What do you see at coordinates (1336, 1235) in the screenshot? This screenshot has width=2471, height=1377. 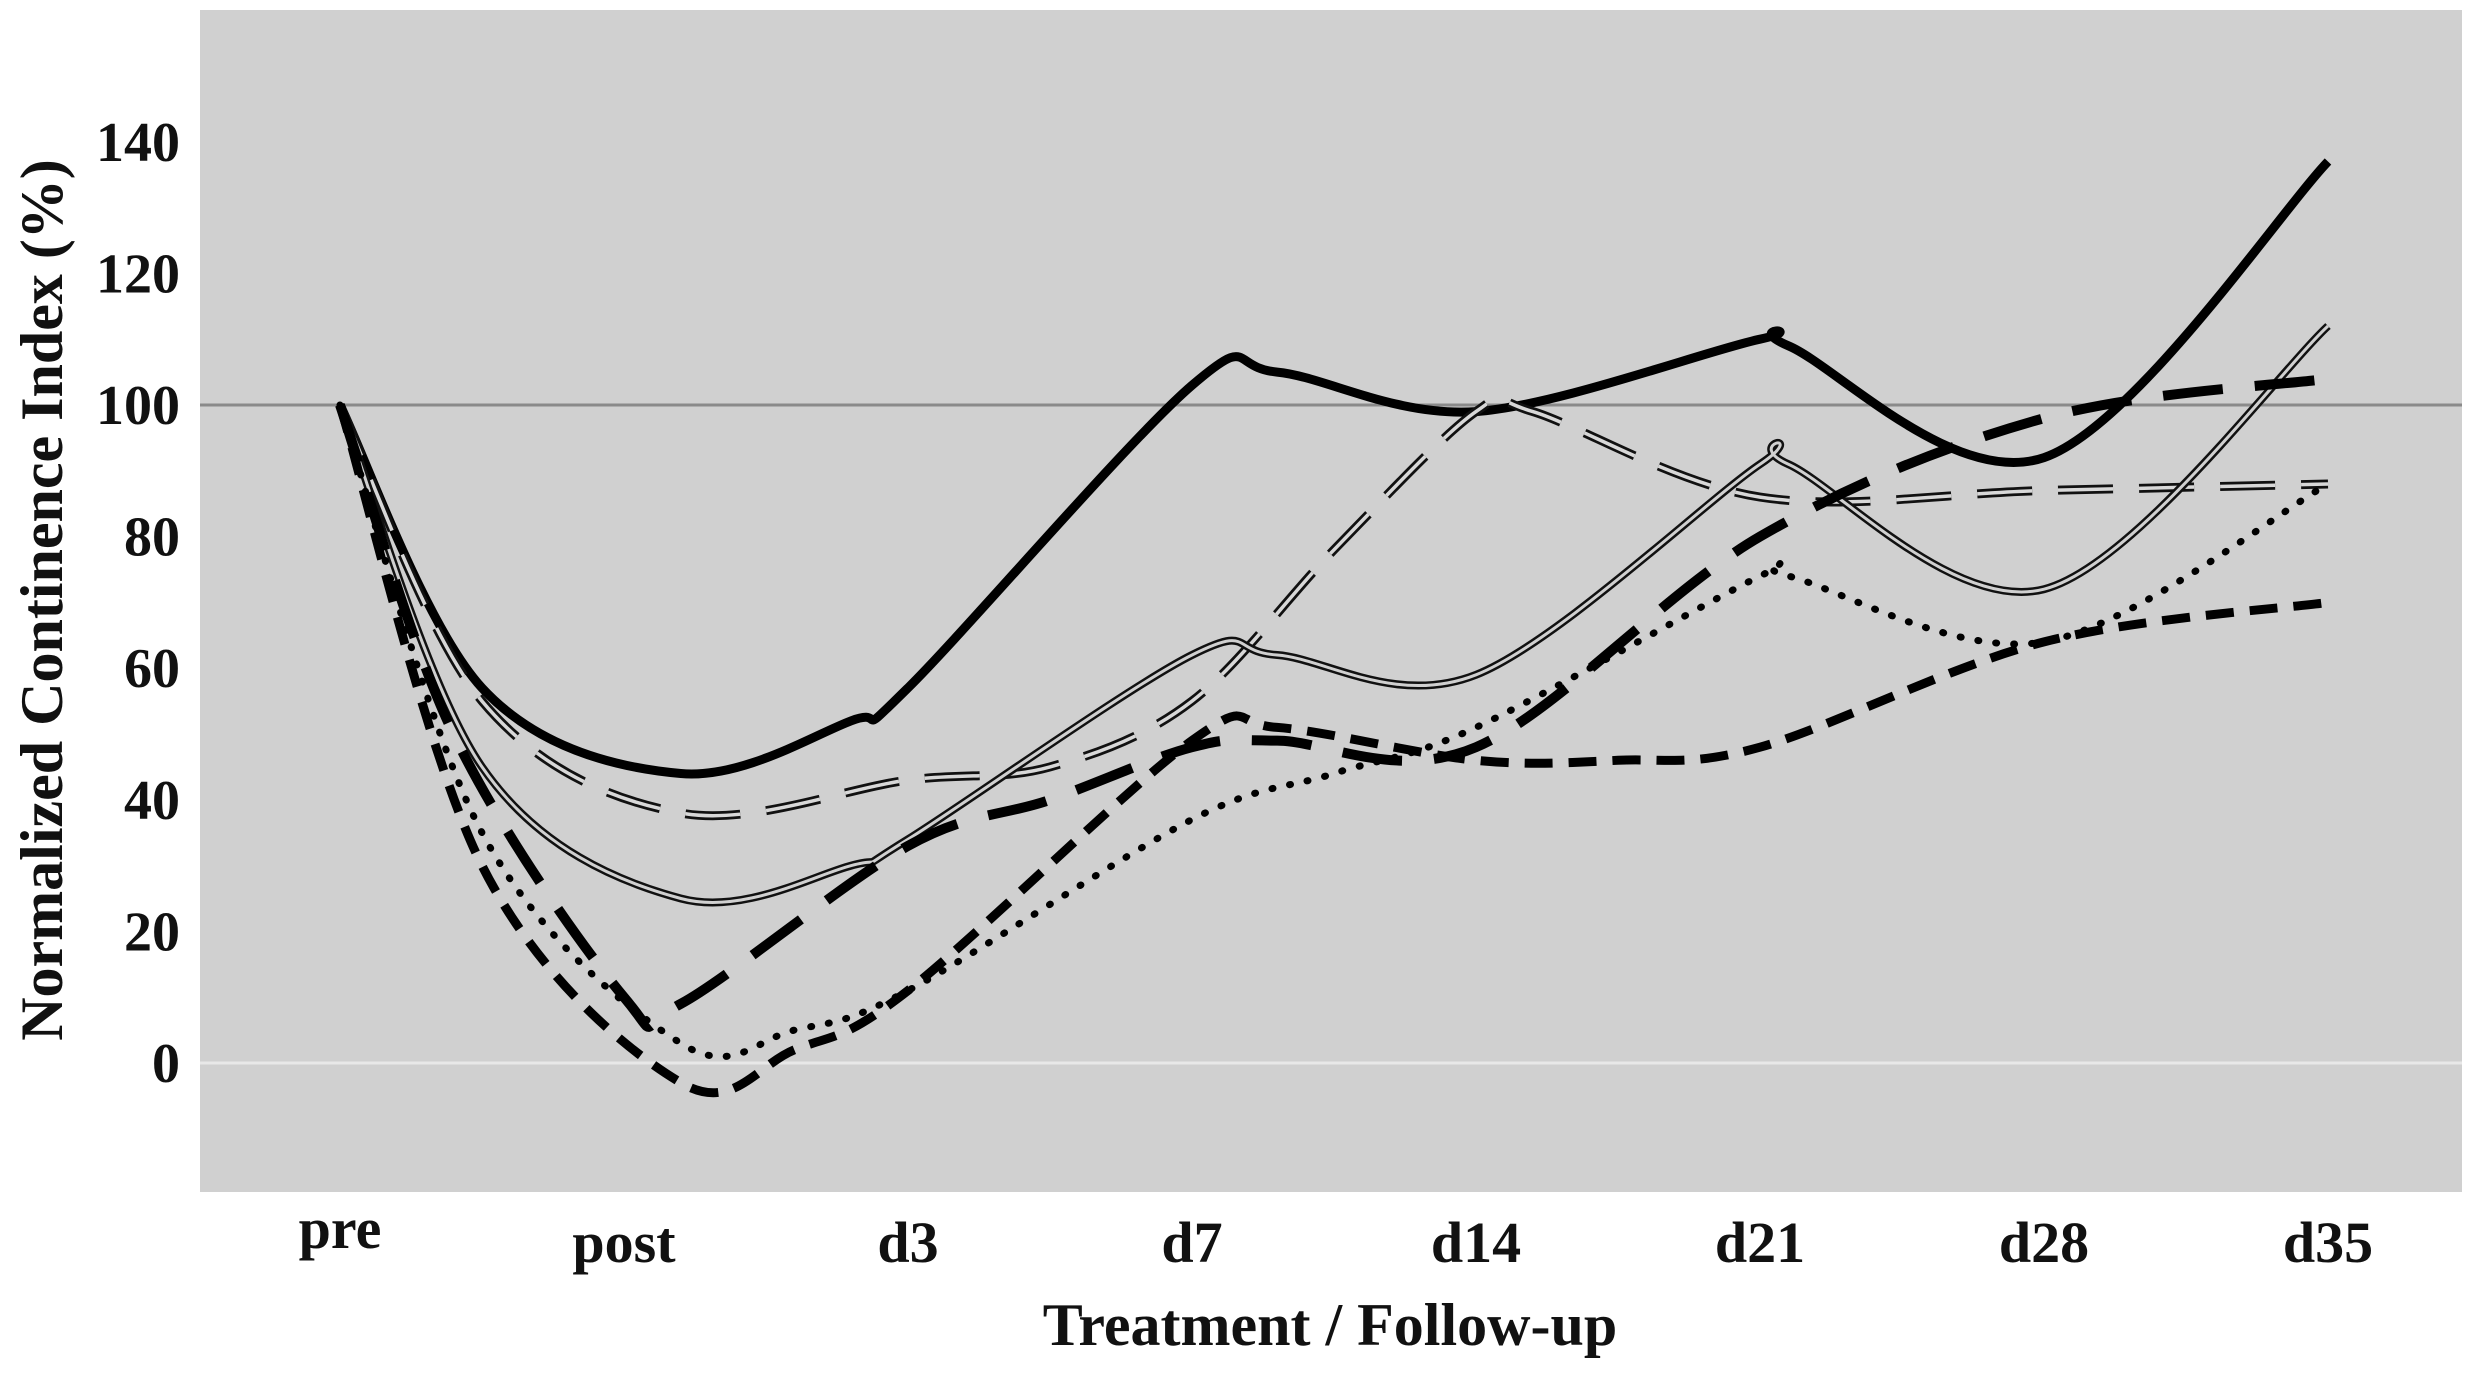 I see `x-tick-labels: pre post d3 d7 d14 d21 d28 d35` at bounding box center [1336, 1235].